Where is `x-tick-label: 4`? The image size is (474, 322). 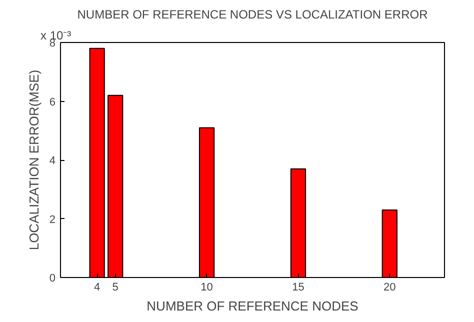 x-tick-label: 4 is located at coordinates (97, 288).